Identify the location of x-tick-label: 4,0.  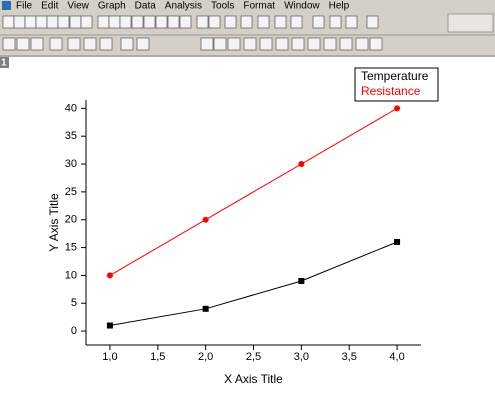
(396, 357).